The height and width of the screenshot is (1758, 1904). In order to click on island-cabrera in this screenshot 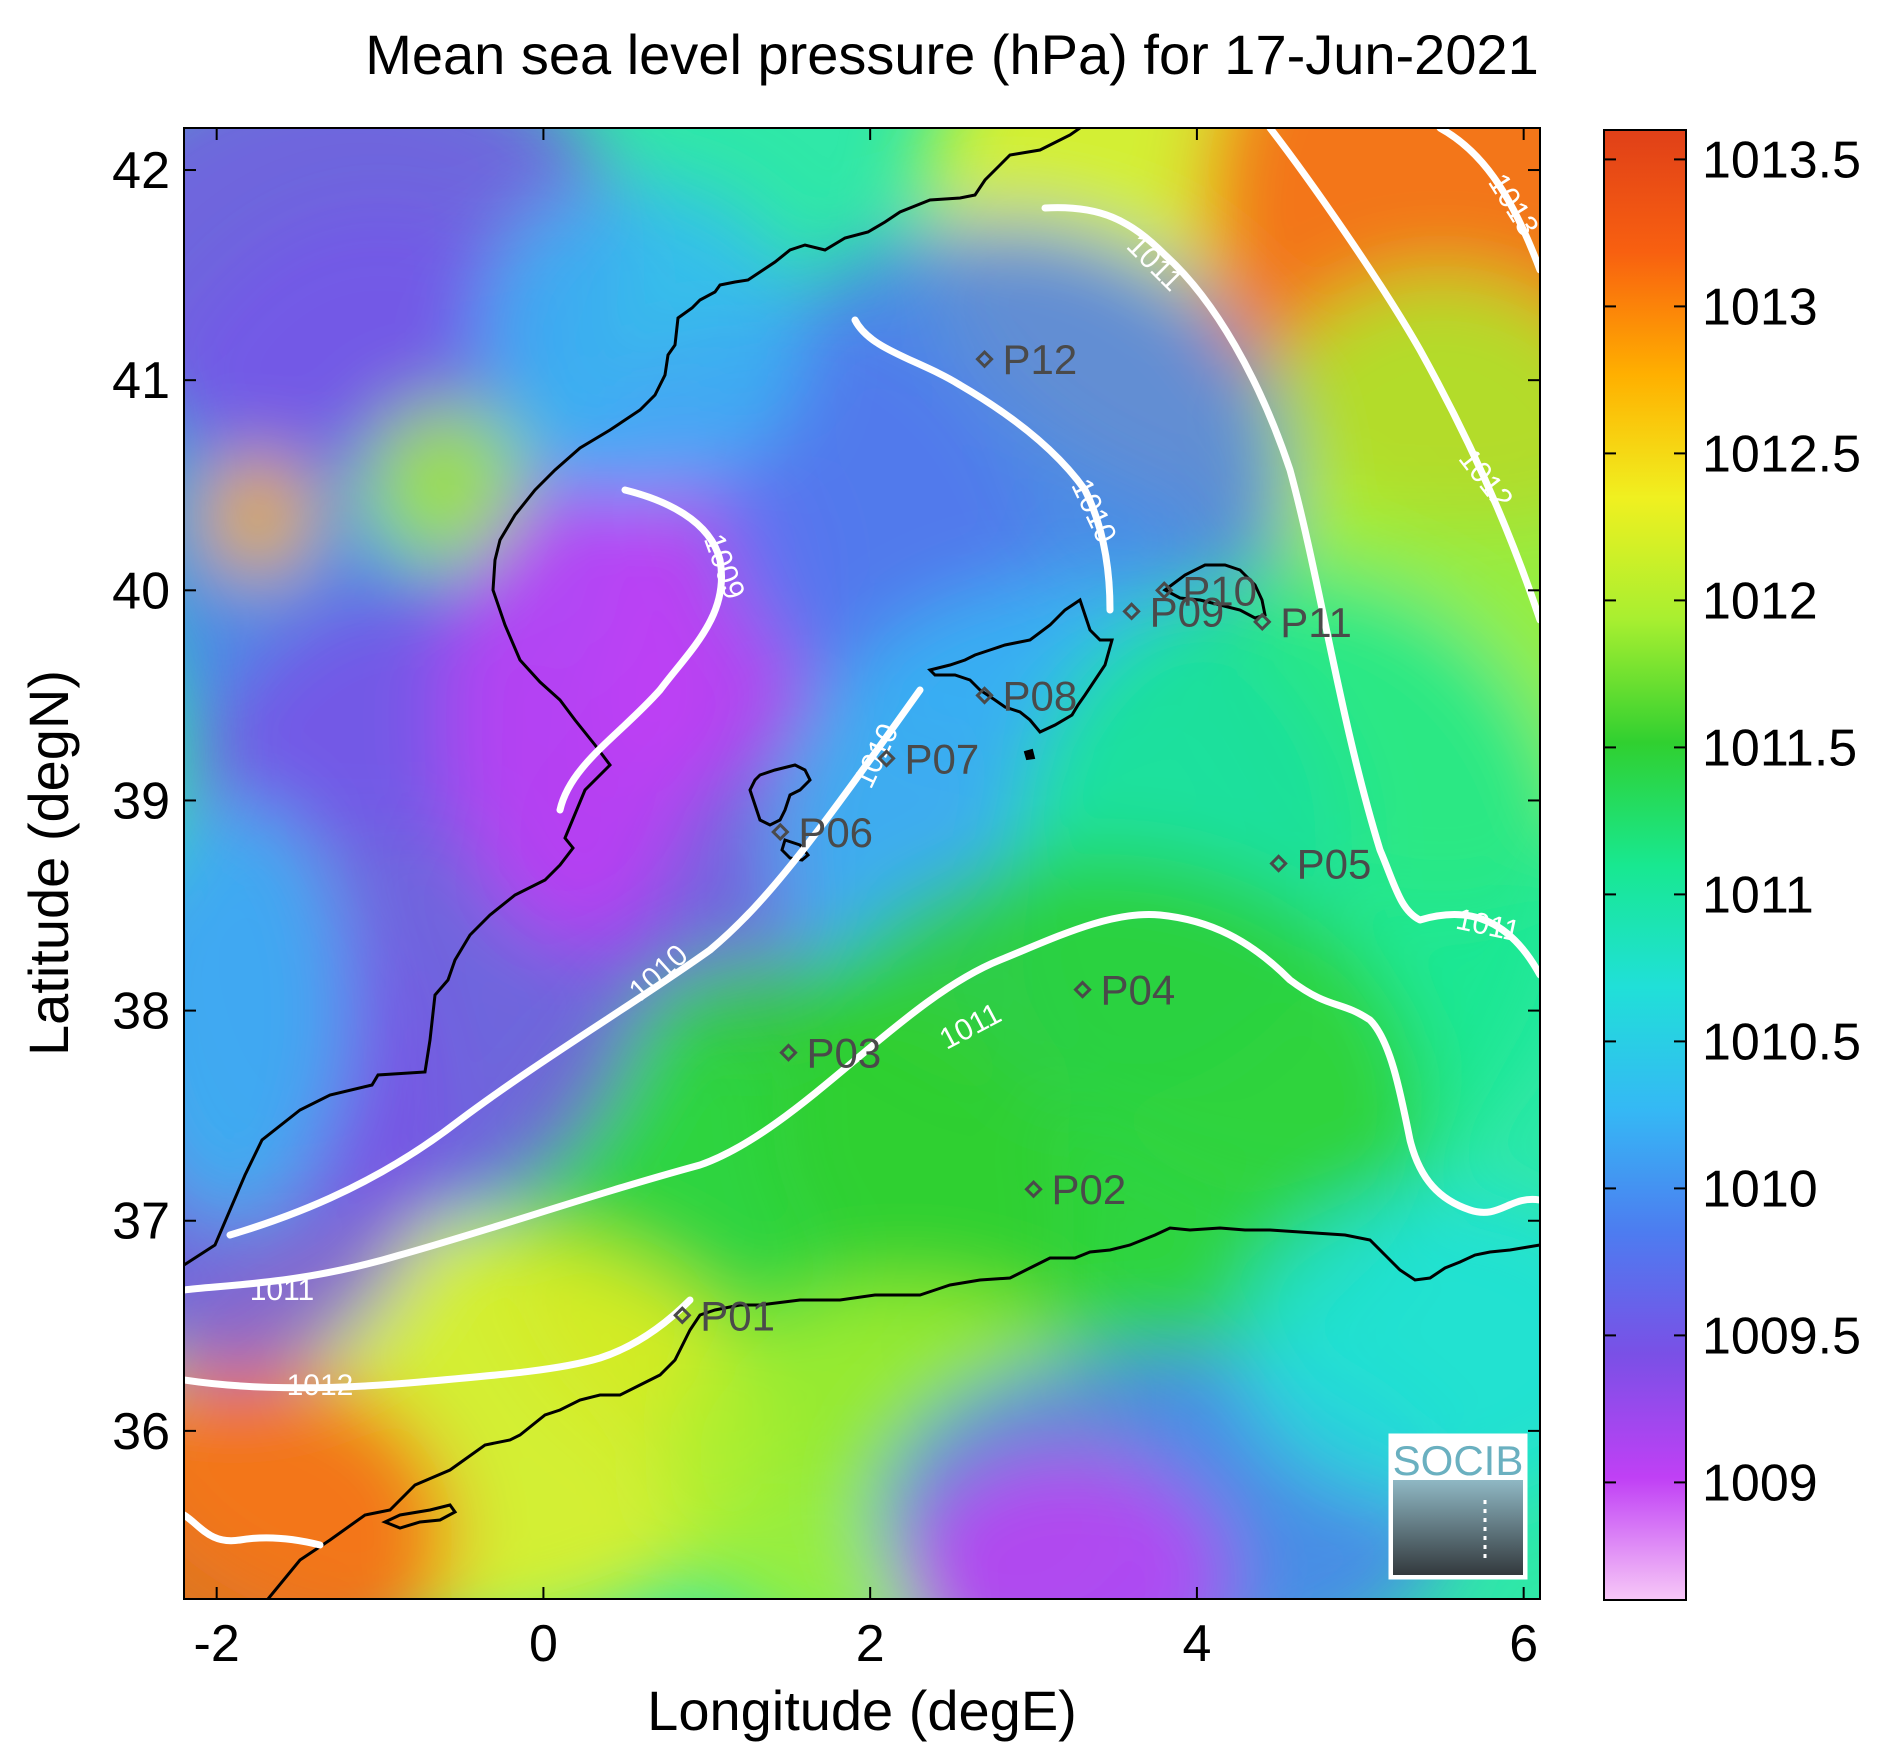, I will do `click(1029, 754)`.